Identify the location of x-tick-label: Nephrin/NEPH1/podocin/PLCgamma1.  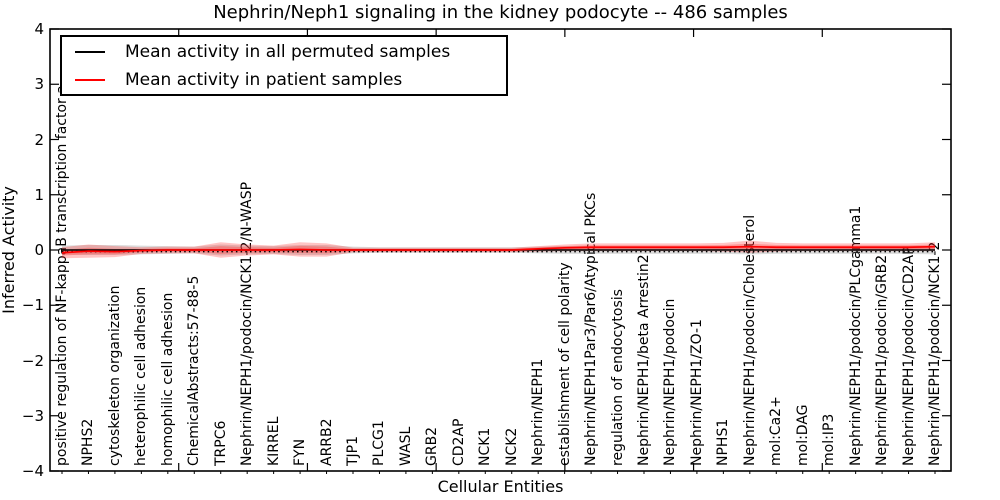
(855, 335).